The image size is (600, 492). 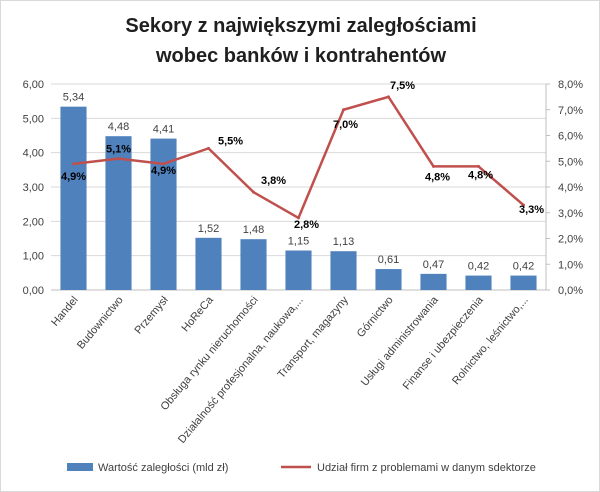 I want to click on bar-value-label: 0,61, so click(x=388, y=260).